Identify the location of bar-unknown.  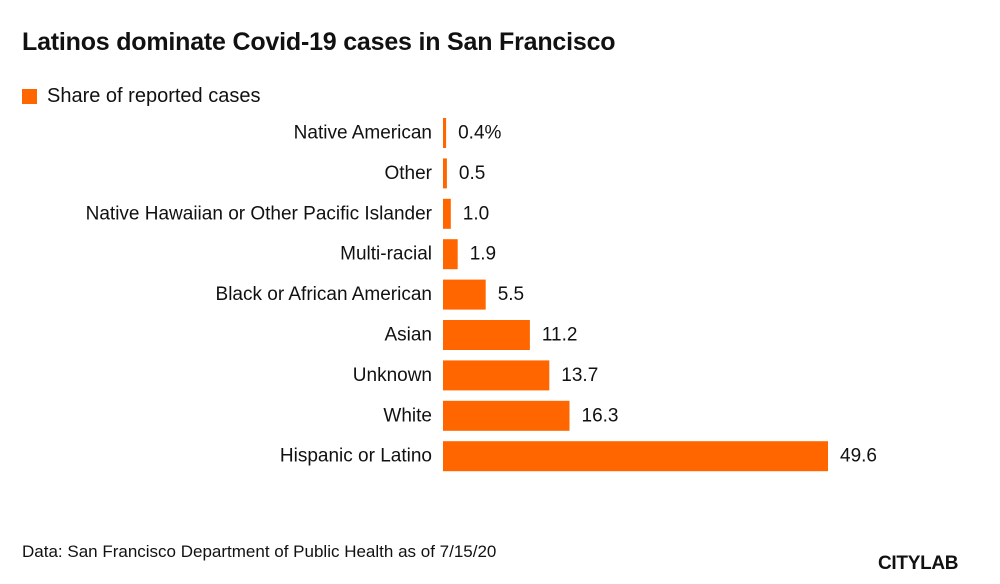
(496, 375).